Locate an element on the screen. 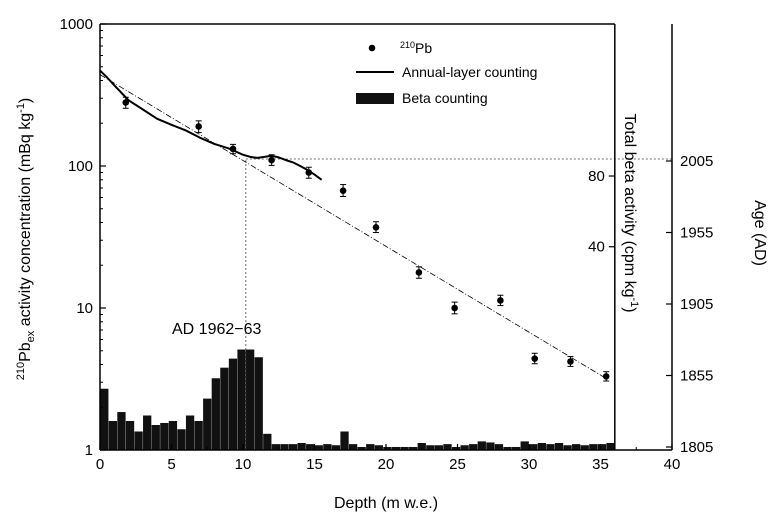 The image size is (769, 515). x-tick-label: 0 is located at coordinates (100, 464).